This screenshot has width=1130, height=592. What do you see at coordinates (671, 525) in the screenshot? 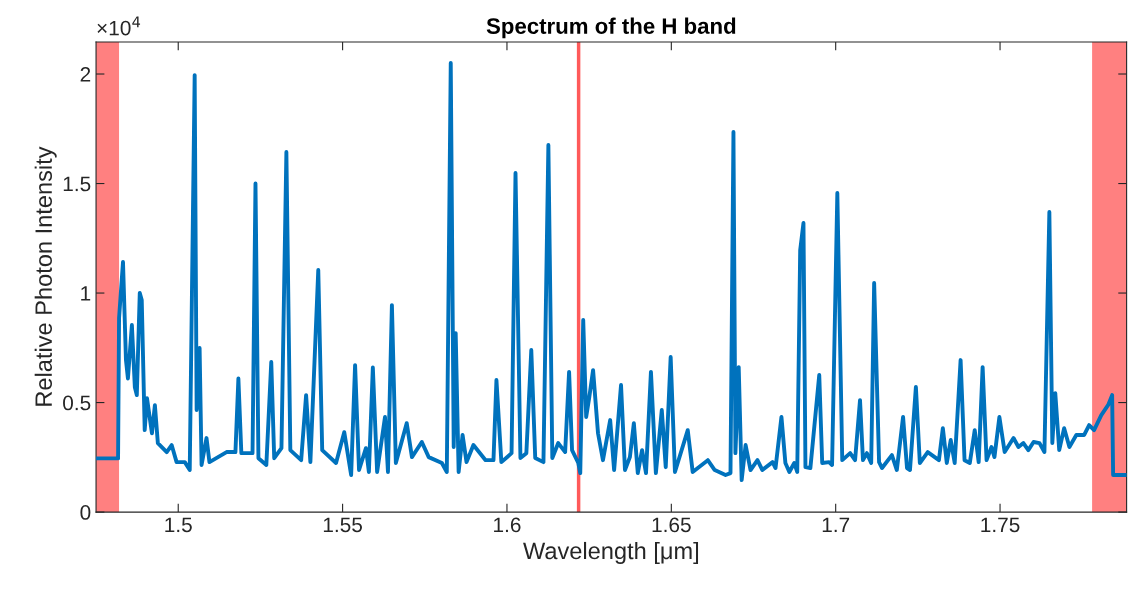
I see `x-tick-label: 1.65` at bounding box center [671, 525].